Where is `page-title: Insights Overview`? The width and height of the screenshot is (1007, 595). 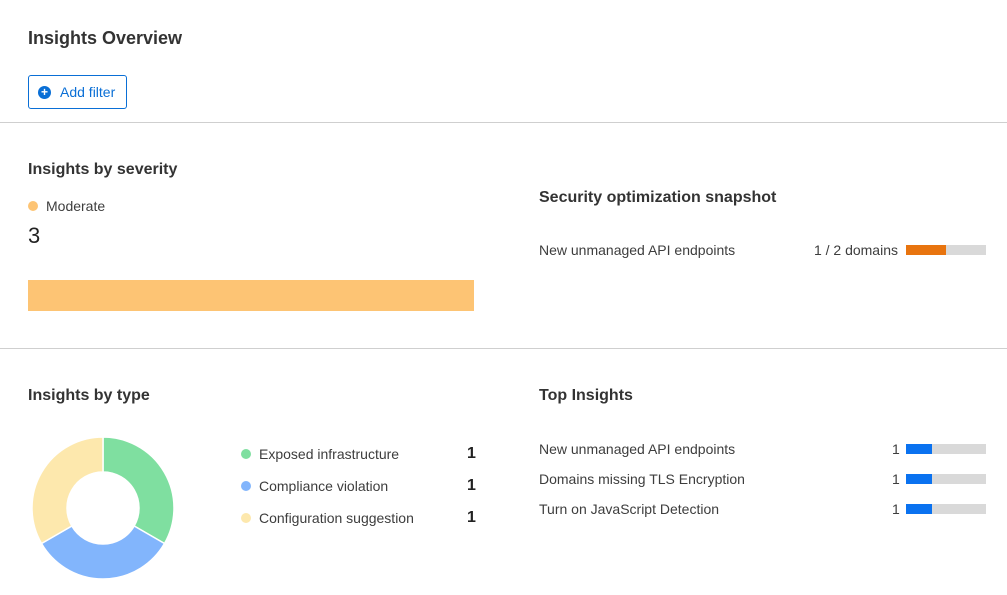 page-title: Insights Overview is located at coordinates (105, 38).